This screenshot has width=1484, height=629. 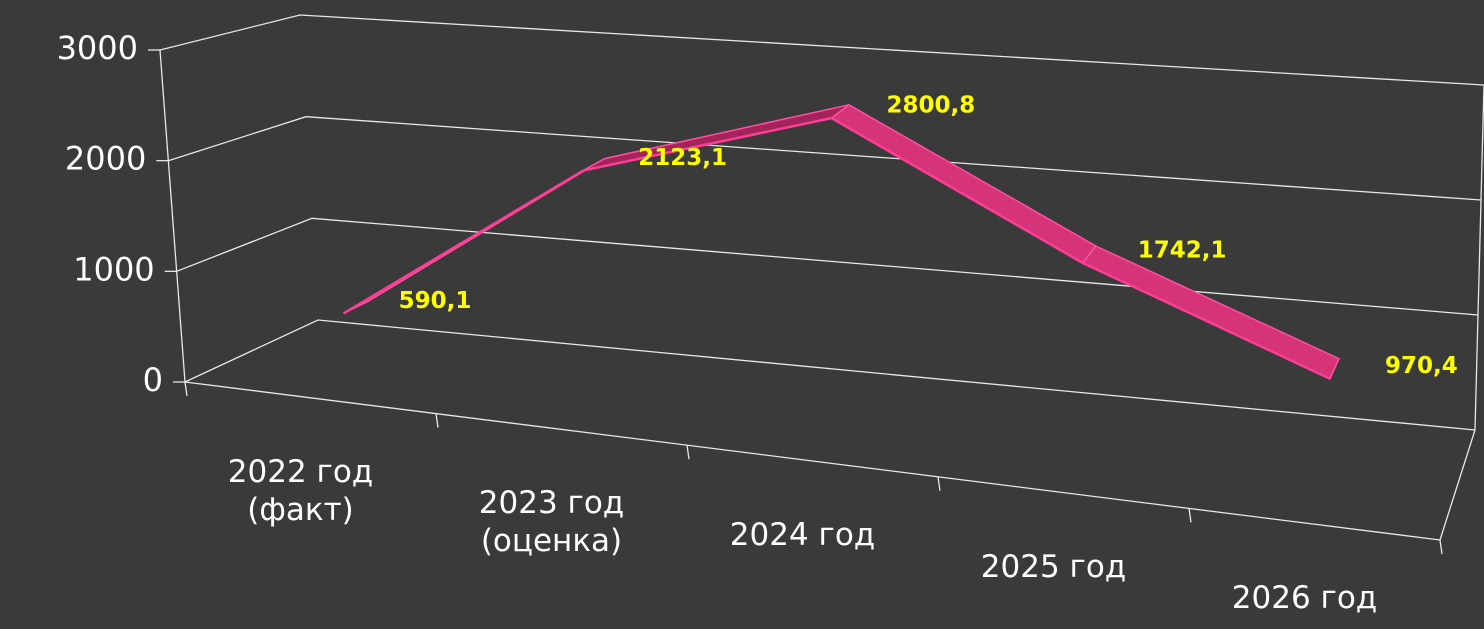 I want to click on data-label: 2123,1, so click(x=682, y=158).